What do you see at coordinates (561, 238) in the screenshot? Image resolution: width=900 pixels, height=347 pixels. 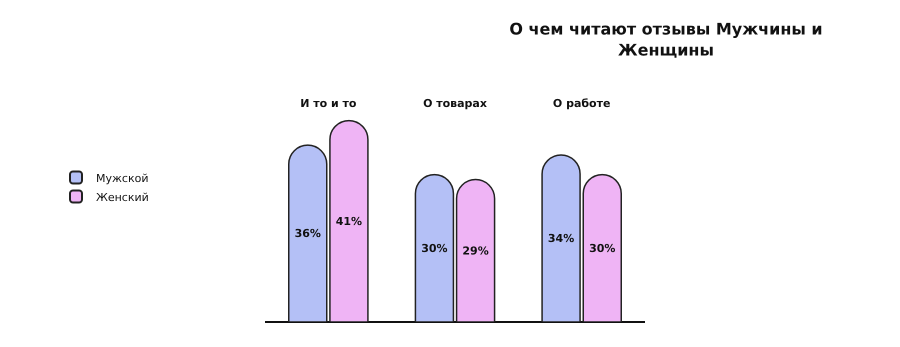 I see `data-label: 34%` at bounding box center [561, 238].